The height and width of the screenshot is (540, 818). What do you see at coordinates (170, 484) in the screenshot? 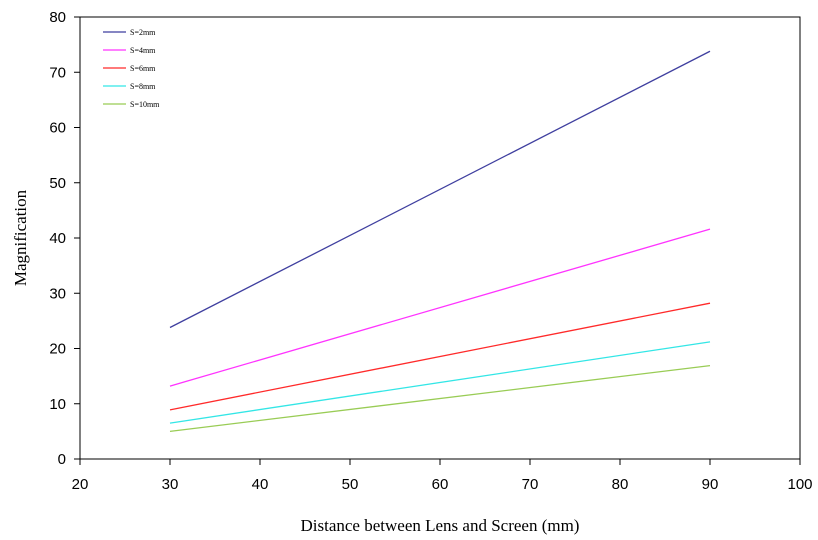
I see `x-tick-label: 30` at bounding box center [170, 484].